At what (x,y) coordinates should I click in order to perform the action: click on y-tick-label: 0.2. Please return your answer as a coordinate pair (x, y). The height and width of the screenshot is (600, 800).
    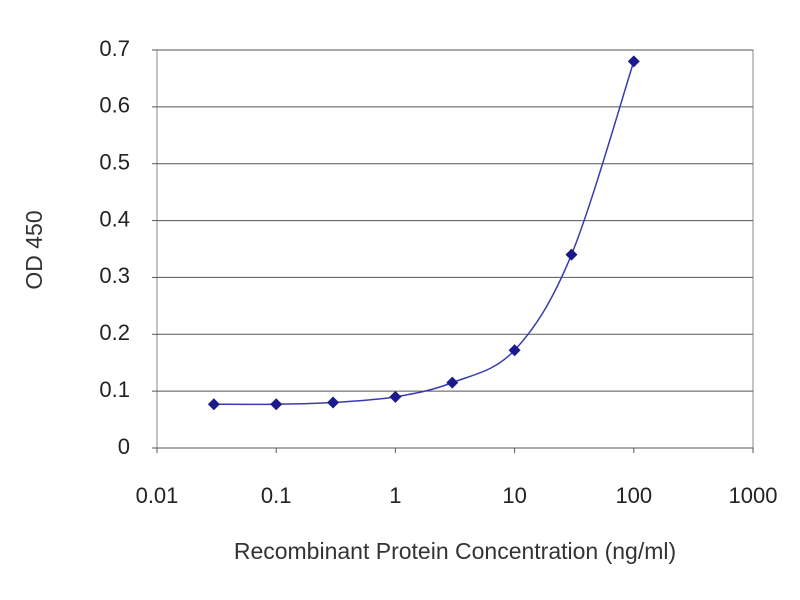
    Looking at the image, I should click on (114, 332).